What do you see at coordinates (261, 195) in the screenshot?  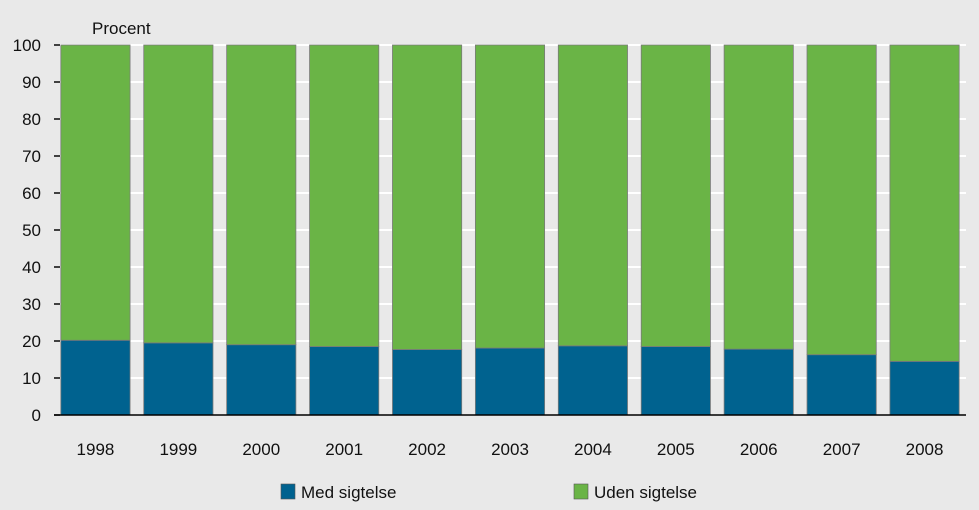 I see `bar-uden-sigtelse-2000` at bounding box center [261, 195].